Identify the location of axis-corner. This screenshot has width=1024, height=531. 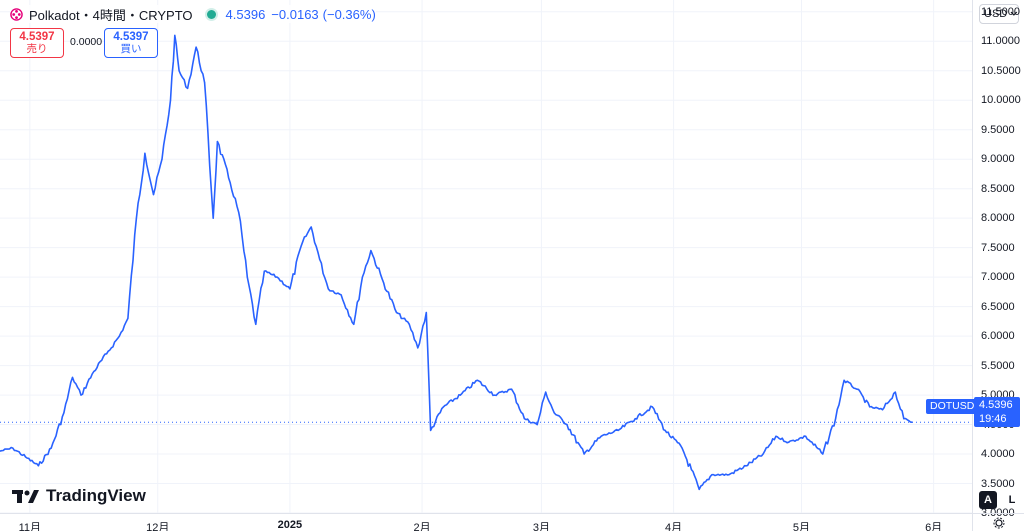
(998, 522).